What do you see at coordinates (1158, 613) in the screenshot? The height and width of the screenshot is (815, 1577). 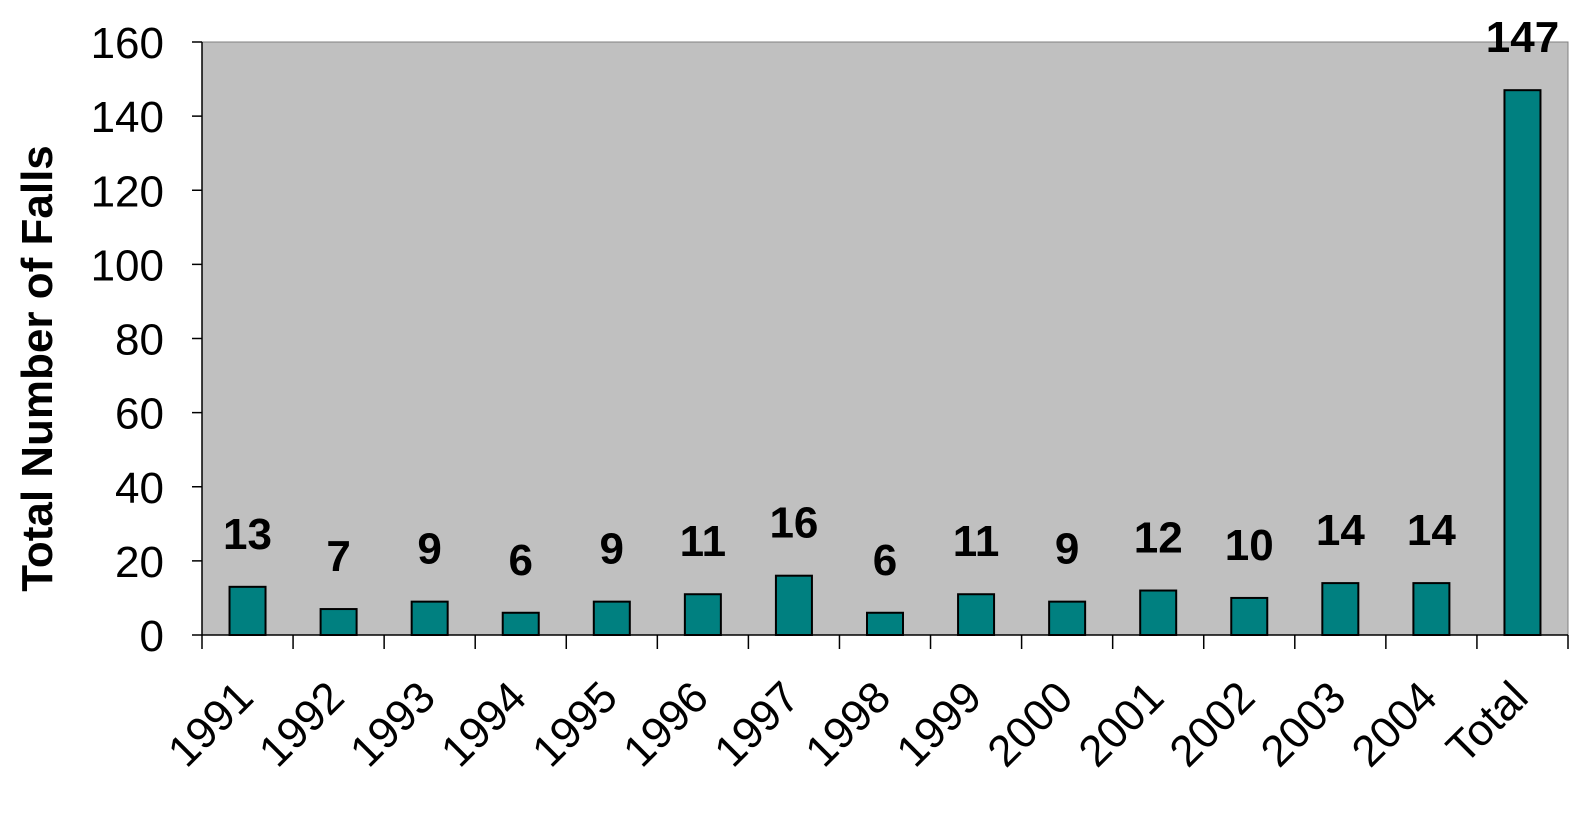 I see `bar-2001` at bounding box center [1158, 613].